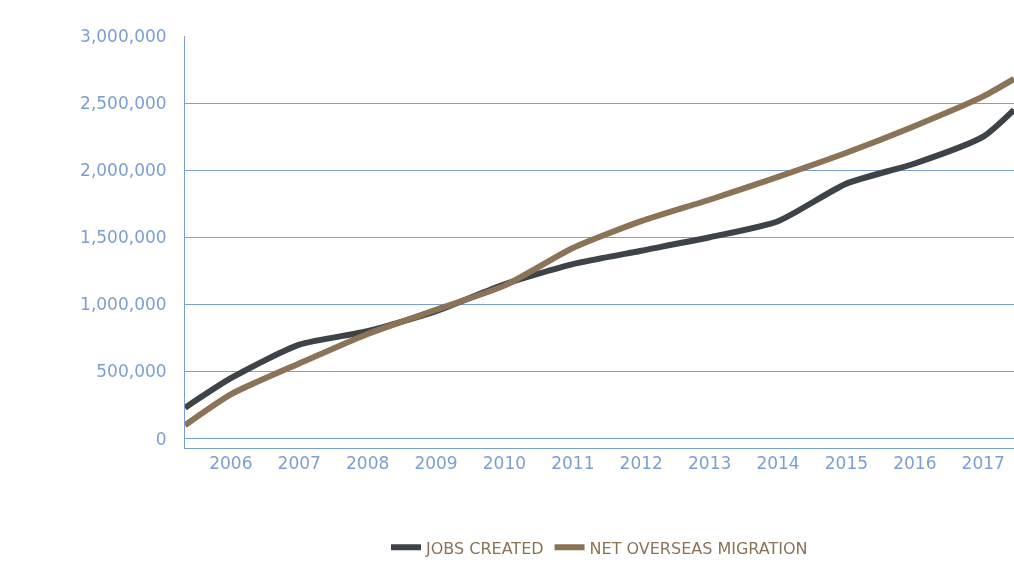 The width and height of the screenshot is (1014, 565). I want to click on y-tick-label: 0, so click(161, 438).